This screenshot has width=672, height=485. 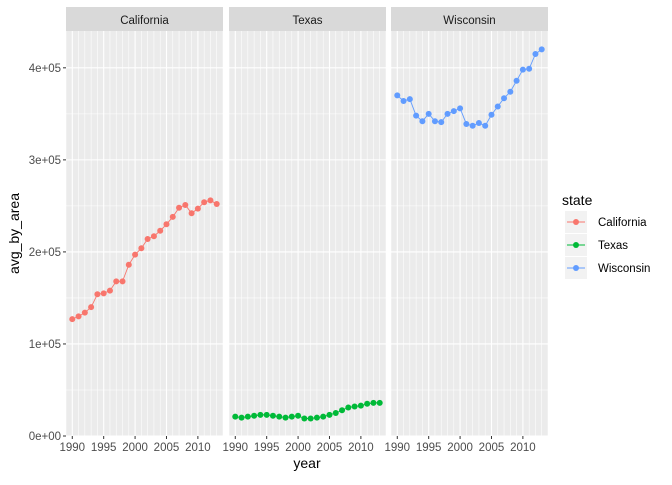 I want to click on legend: state California Texas Wisconsin, so click(x=606, y=235).